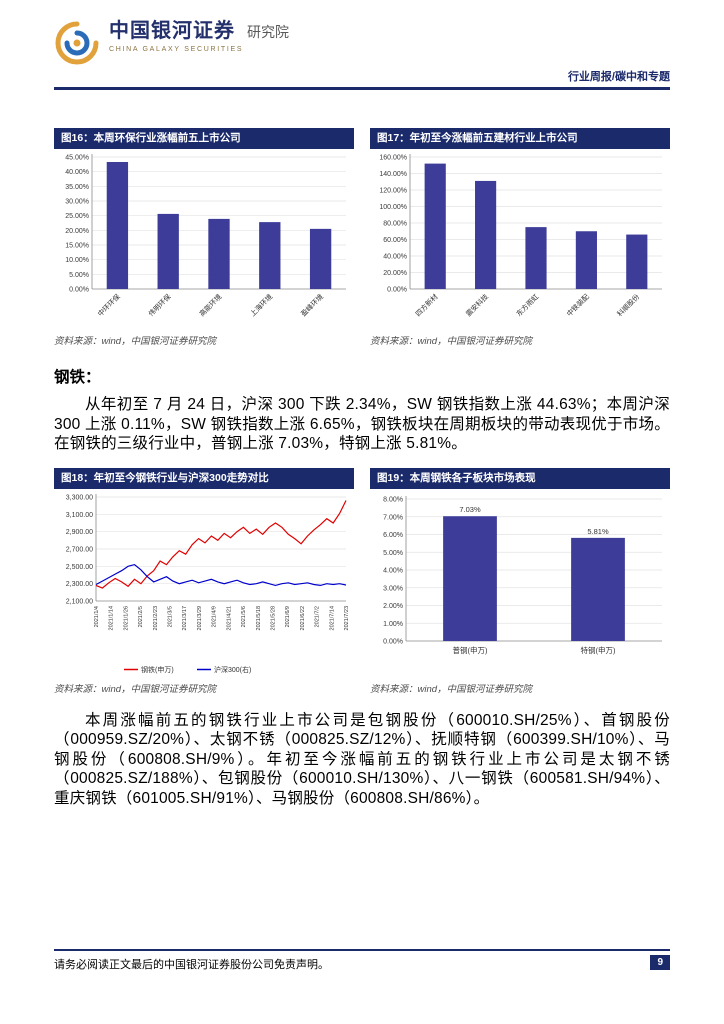 The width and height of the screenshot is (724, 1024). I want to click on svg-text: 钢铁(申万), so click(157, 669).